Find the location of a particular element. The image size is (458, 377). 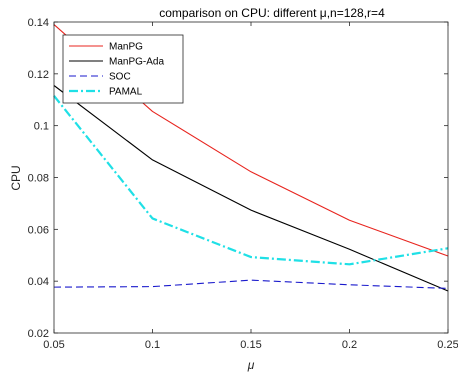

y-tick-label: 0.04 is located at coordinates (38, 282).